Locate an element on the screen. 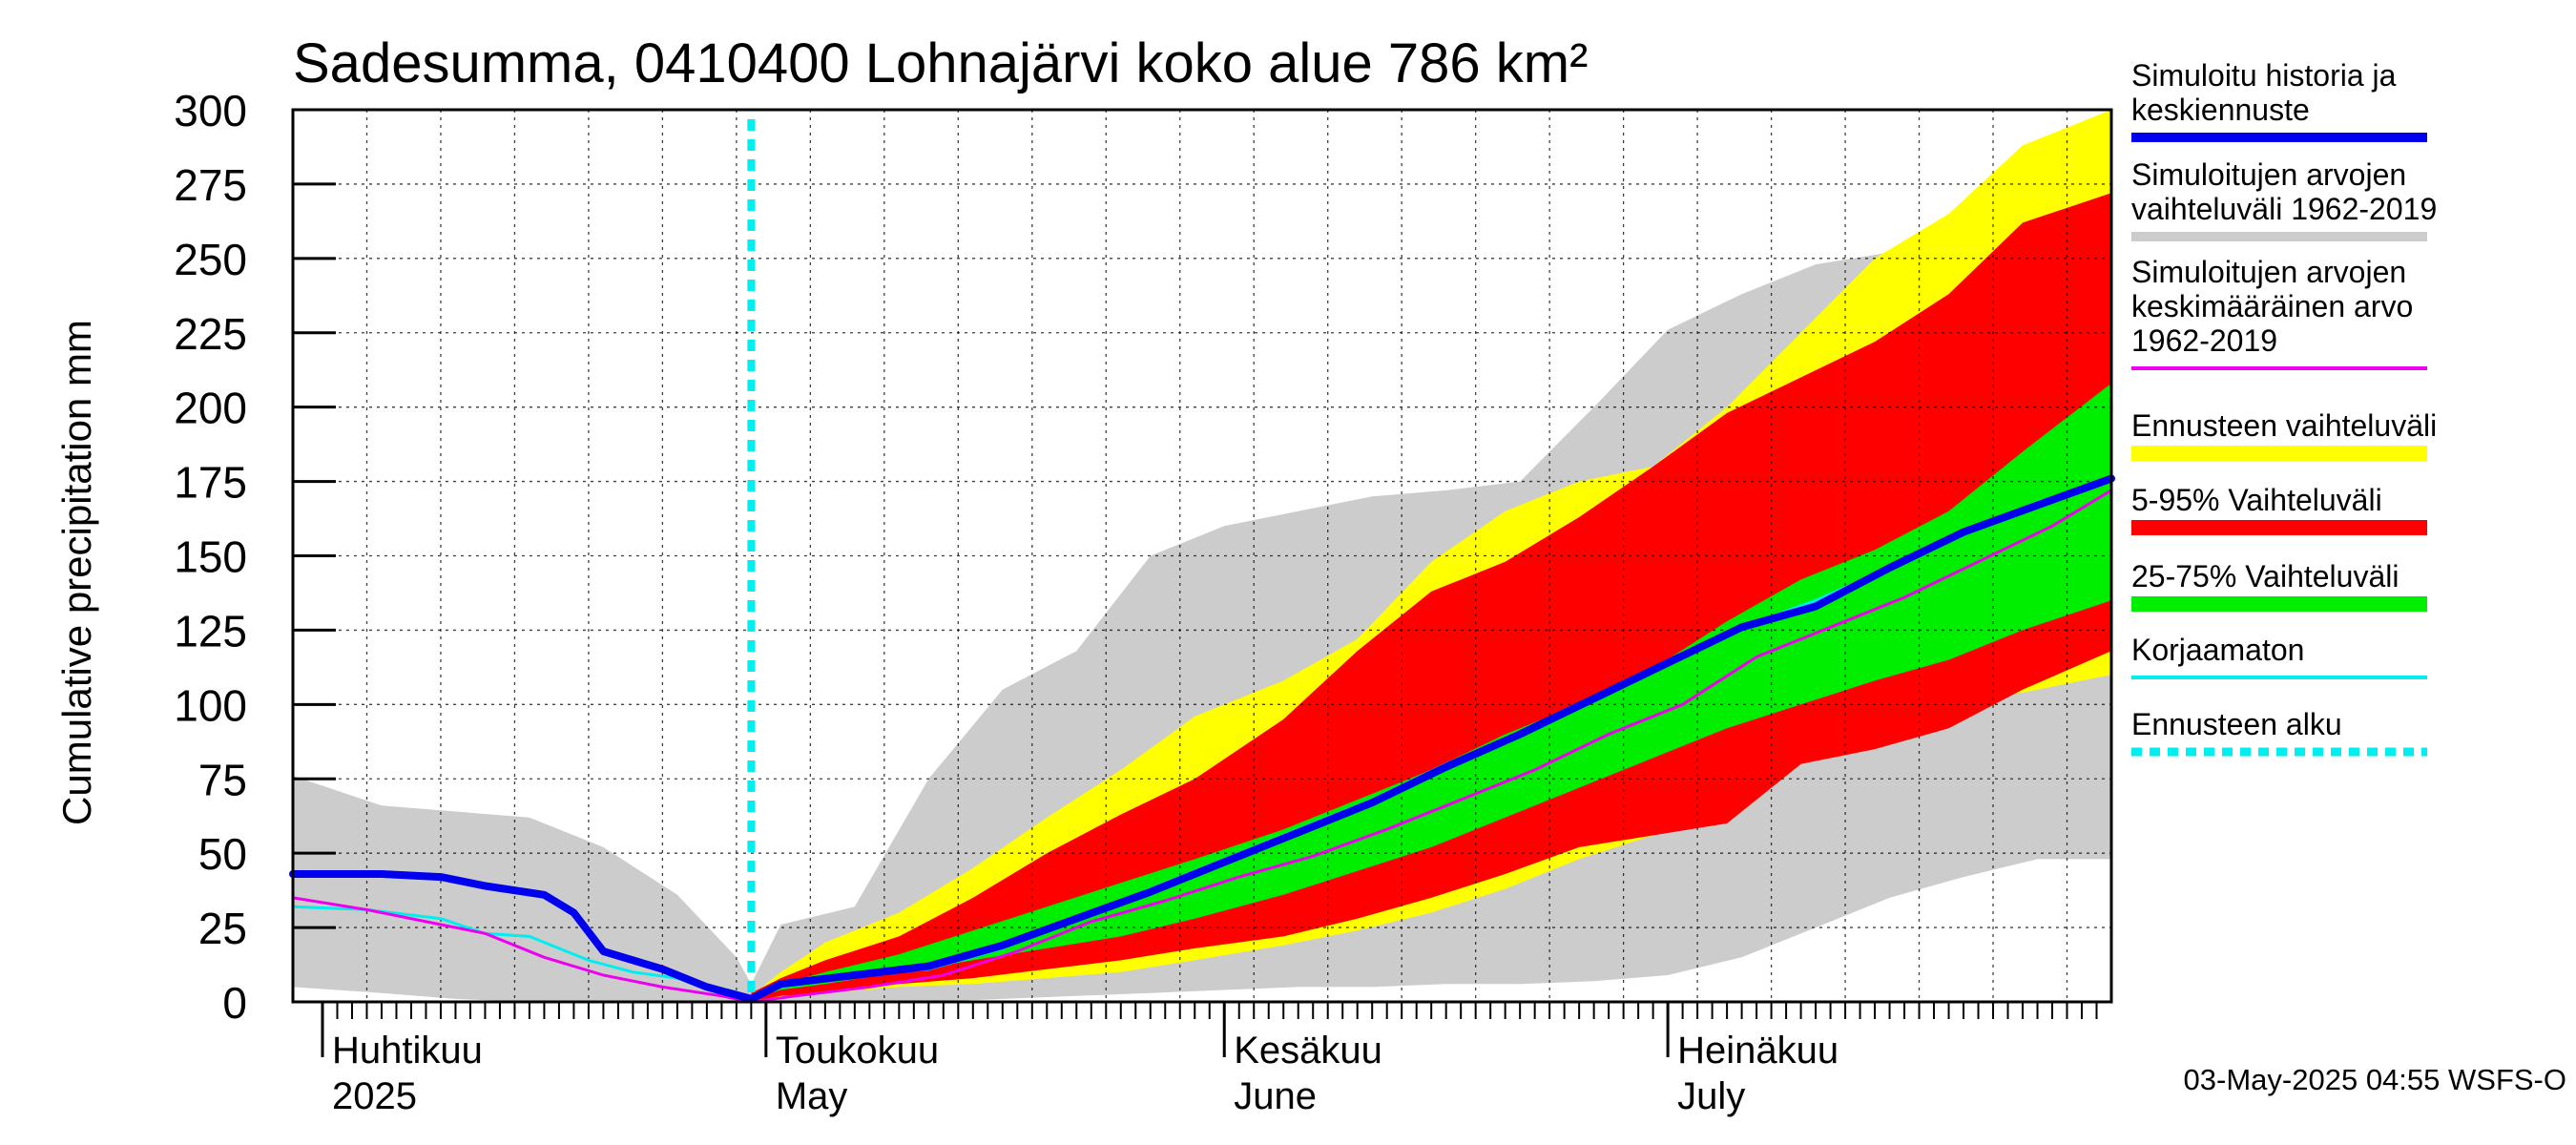  y-tick-label: 25 is located at coordinates (222, 929).